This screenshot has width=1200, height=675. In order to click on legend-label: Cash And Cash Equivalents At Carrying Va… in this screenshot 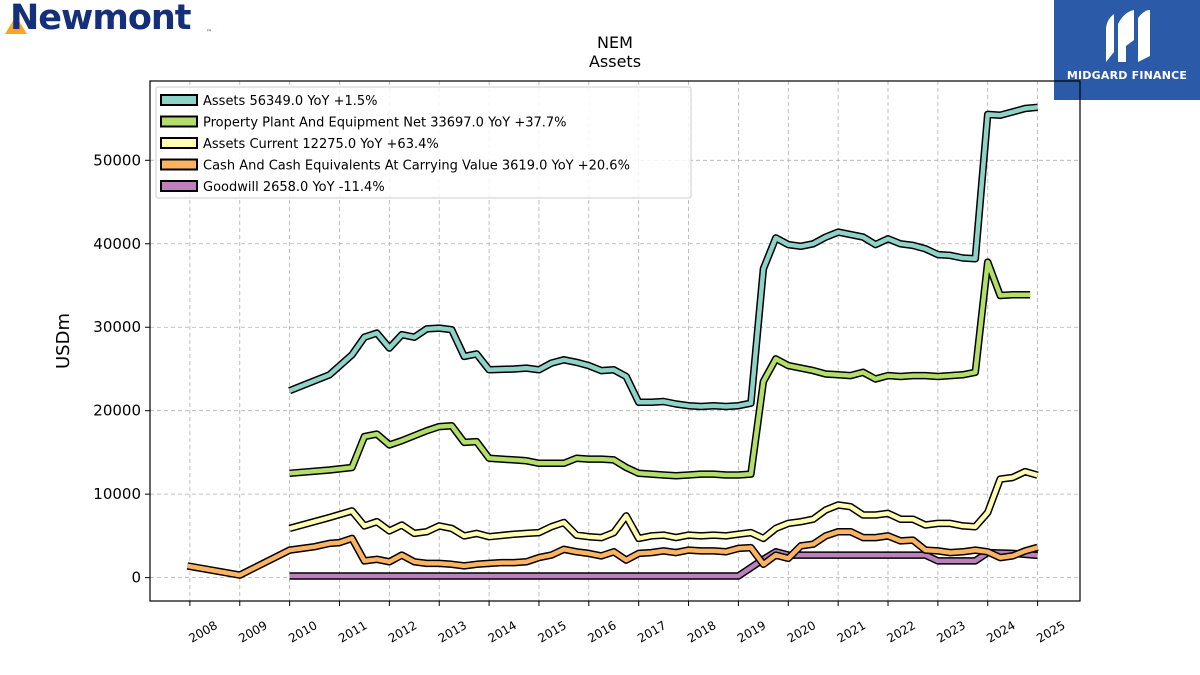, I will do `click(416, 166)`.